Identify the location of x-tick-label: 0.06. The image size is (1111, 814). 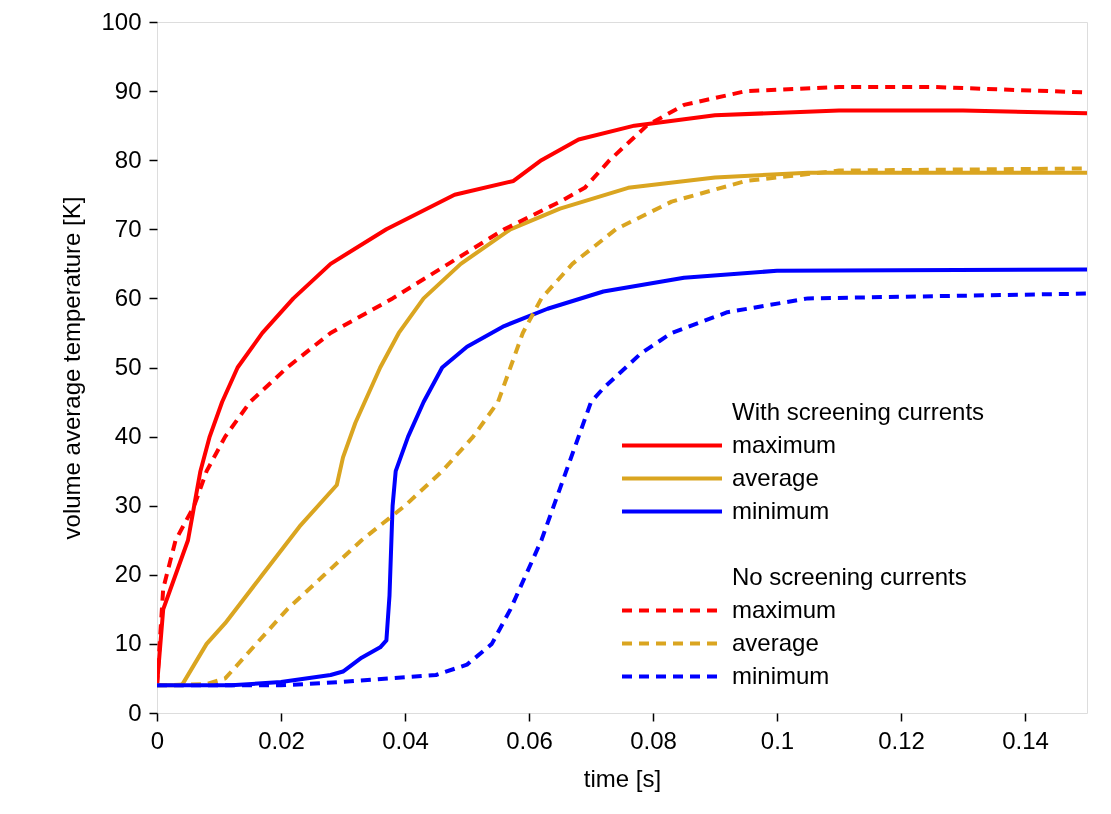
(529, 740).